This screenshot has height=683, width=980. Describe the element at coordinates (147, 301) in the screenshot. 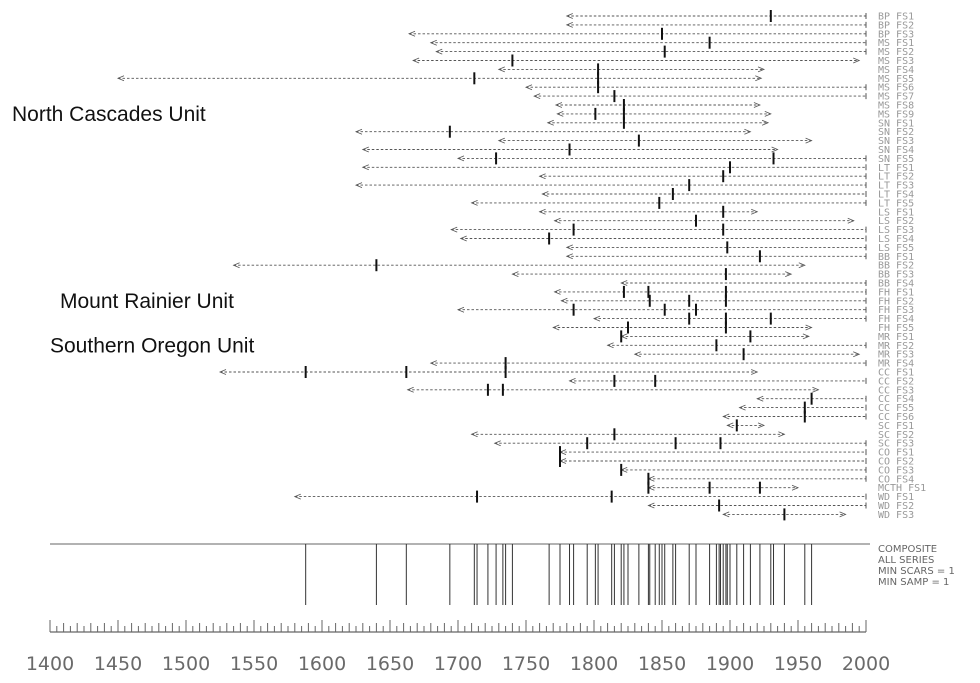

I see `unit-label: Mount Rainier Unit` at that location.